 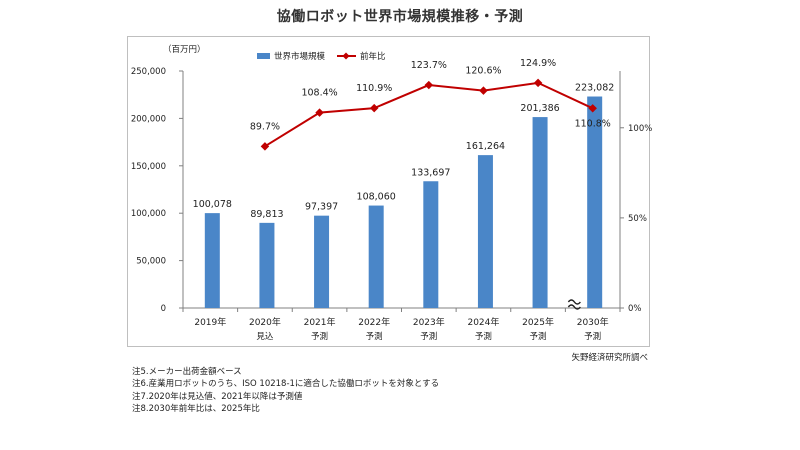 What do you see at coordinates (265, 322) in the screenshot?
I see `x-tick-label: 2020年` at bounding box center [265, 322].